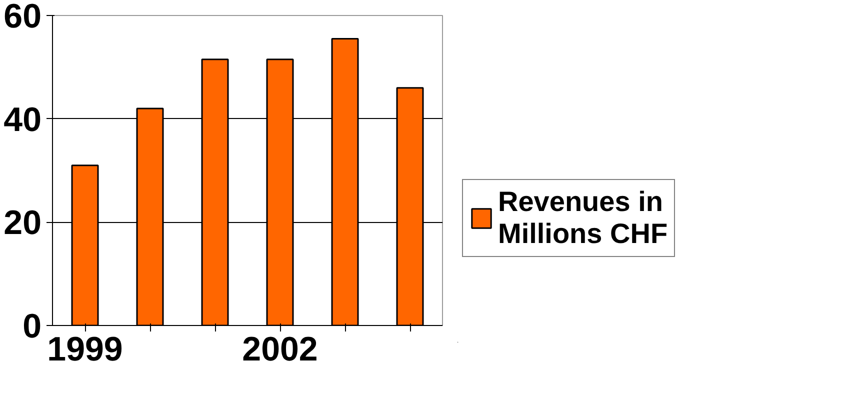  I want to click on y-tick-label: 0, so click(32, 327).